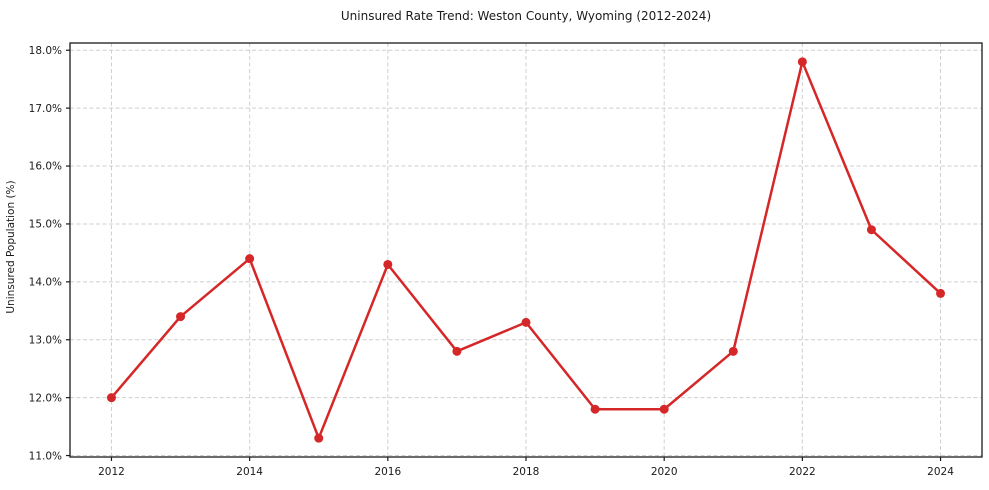 This screenshot has width=989, height=490. Describe the element at coordinates (45, 167) in the screenshot. I see `y-tick-label: 16.0%` at that location.